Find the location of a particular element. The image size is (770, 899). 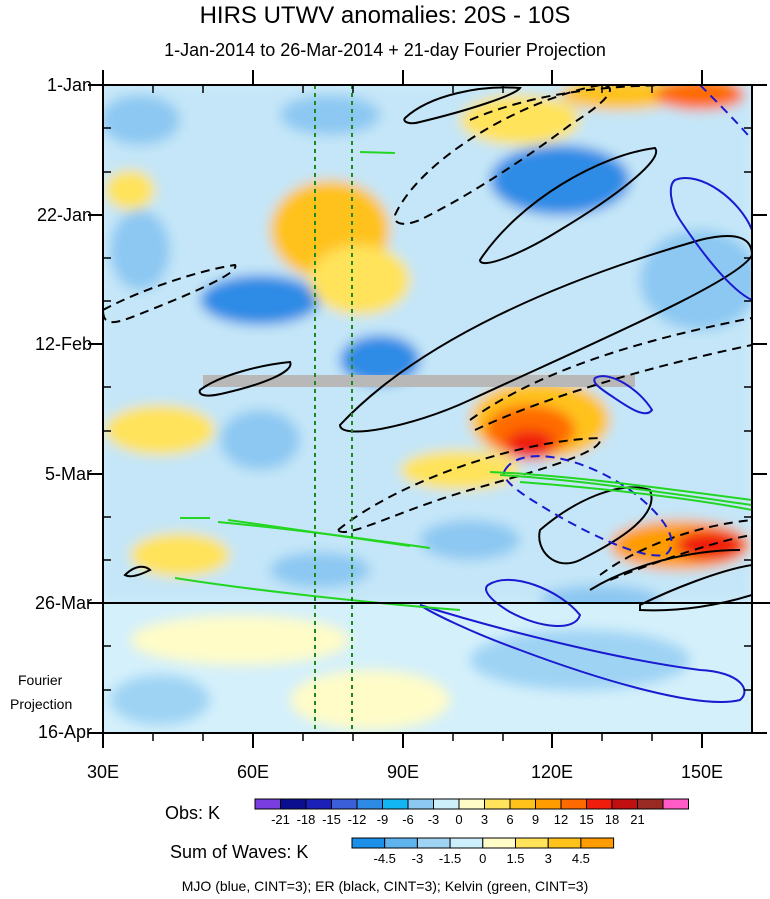

obs-colorbar-level-label: -15 is located at coordinates (331, 819).